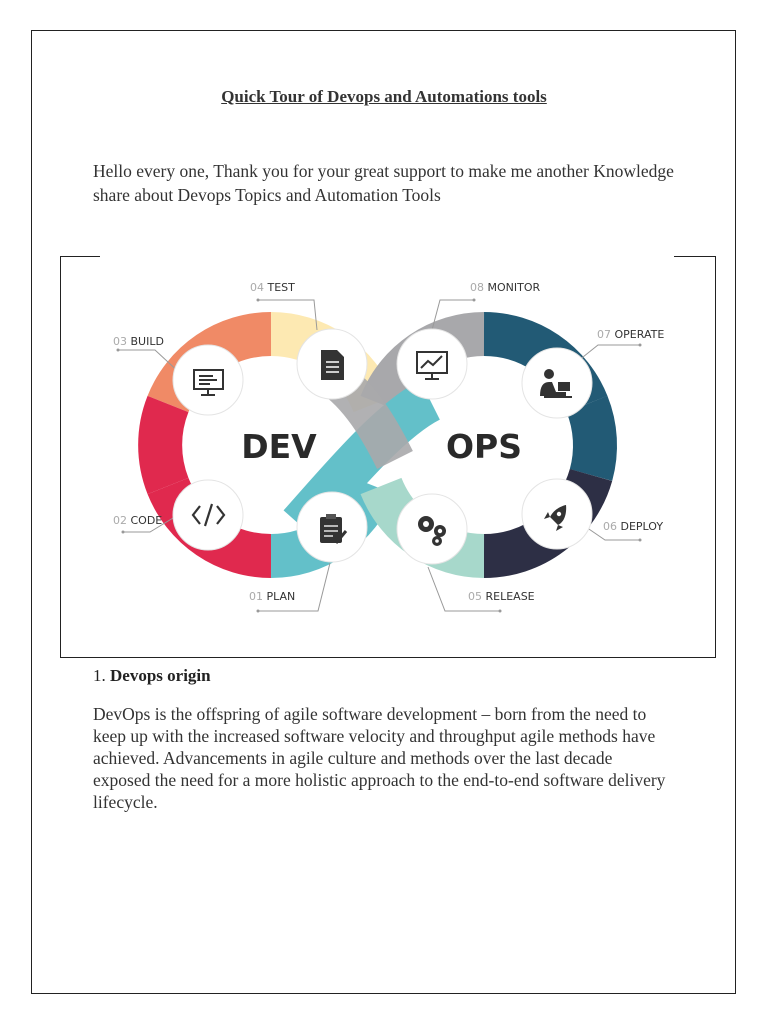 Image resolution: width=768 pixels, height=1024 pixels. I want to click on person-laptop-icon, so click(556, 383).